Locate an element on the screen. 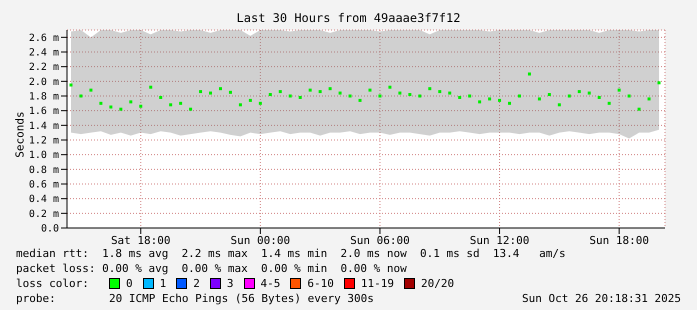 The height and width of the screenshot is (310, 697). y-tick-label: 2.4 m is located at coordinates (43, 53).